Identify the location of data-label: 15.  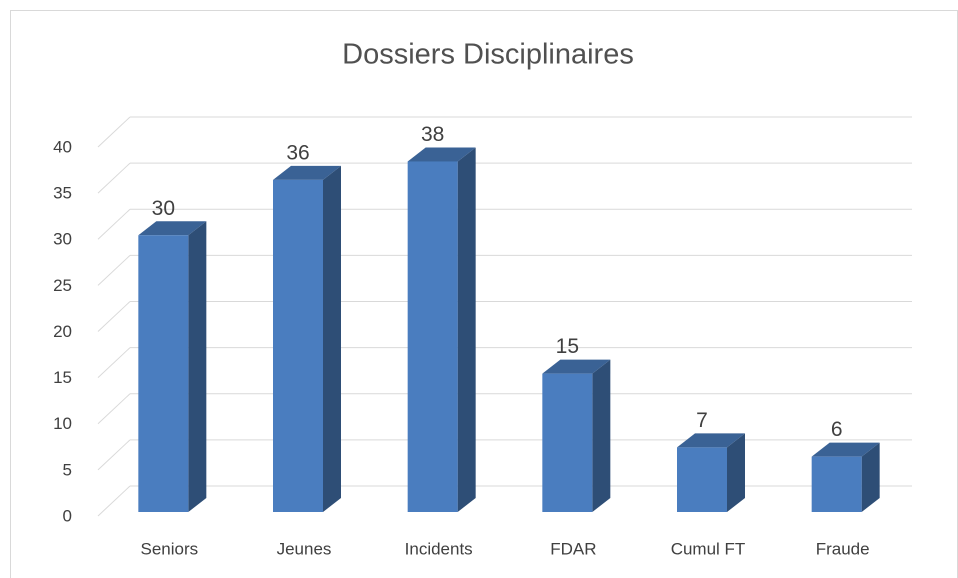
(567, 346).